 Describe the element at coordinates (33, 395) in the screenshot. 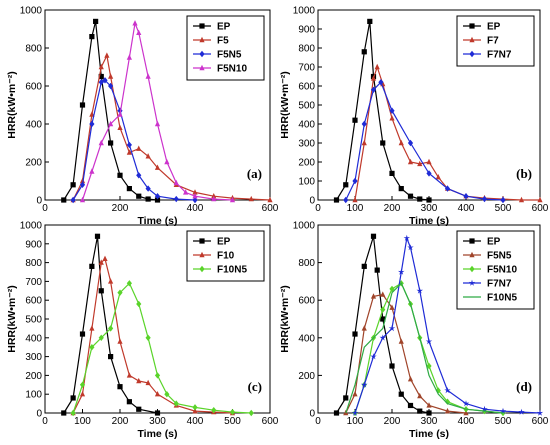

I see `y-tick-label: 100` at that location.